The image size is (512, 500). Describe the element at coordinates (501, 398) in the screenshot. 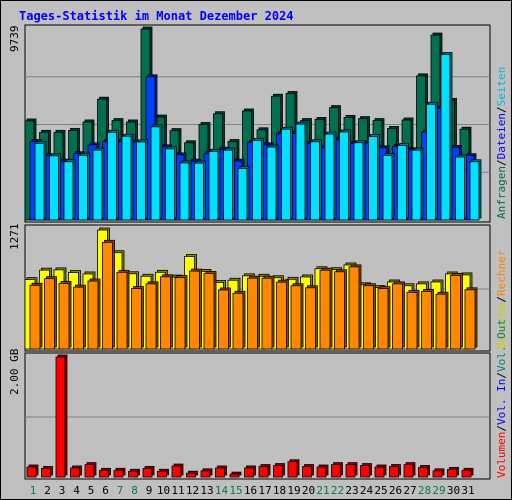

I see `legend-volume: Volumen/Vol. In/Vol. Out` at that location.